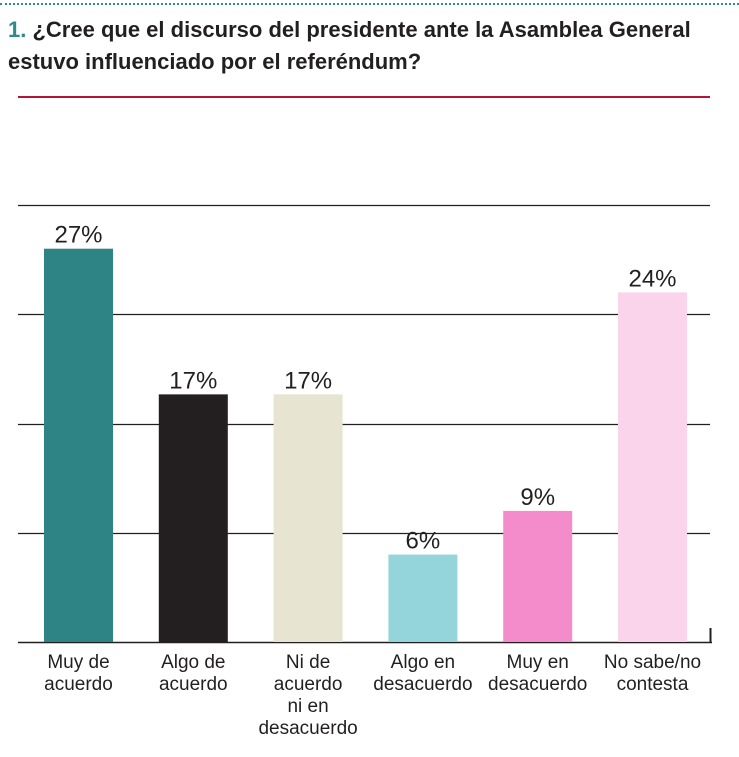 The height and width of the screenshot is (757, 739). I want to click on category-label-line: No sabe/no, so click(652, 662).